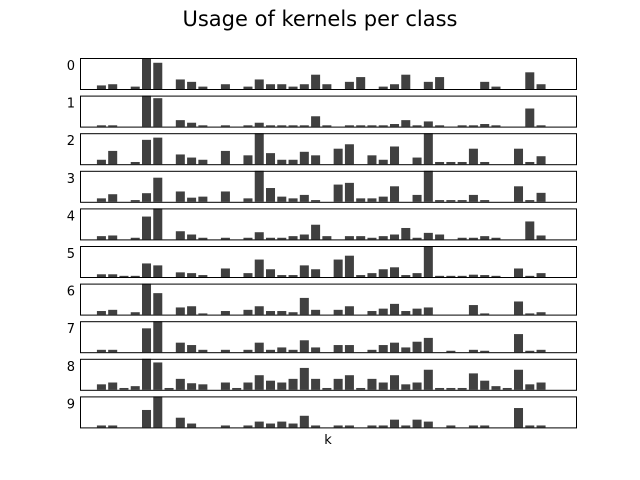 The image size is (640, 480). I want to click on bar-class-2-k21, so click(338, 156).